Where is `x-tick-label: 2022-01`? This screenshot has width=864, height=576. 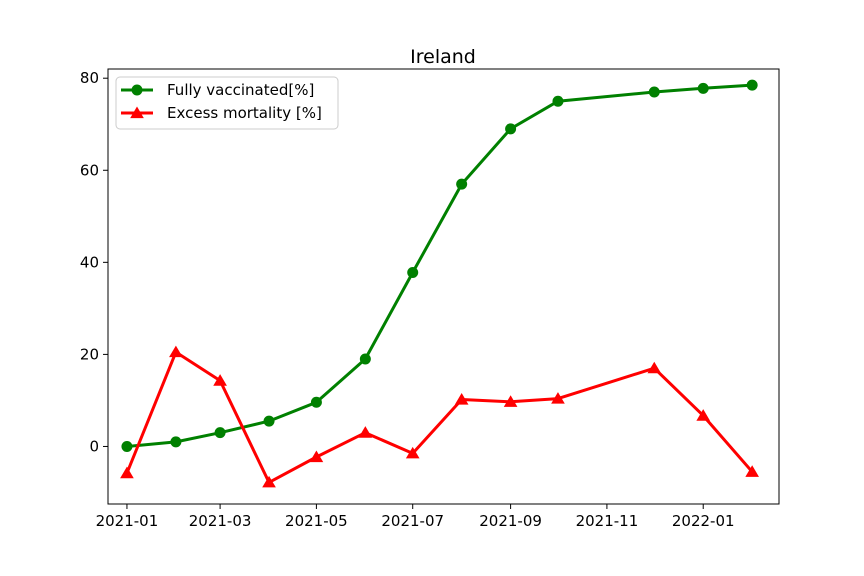
x-tick-label: 2022-01 is located at coordinates (703, 521).